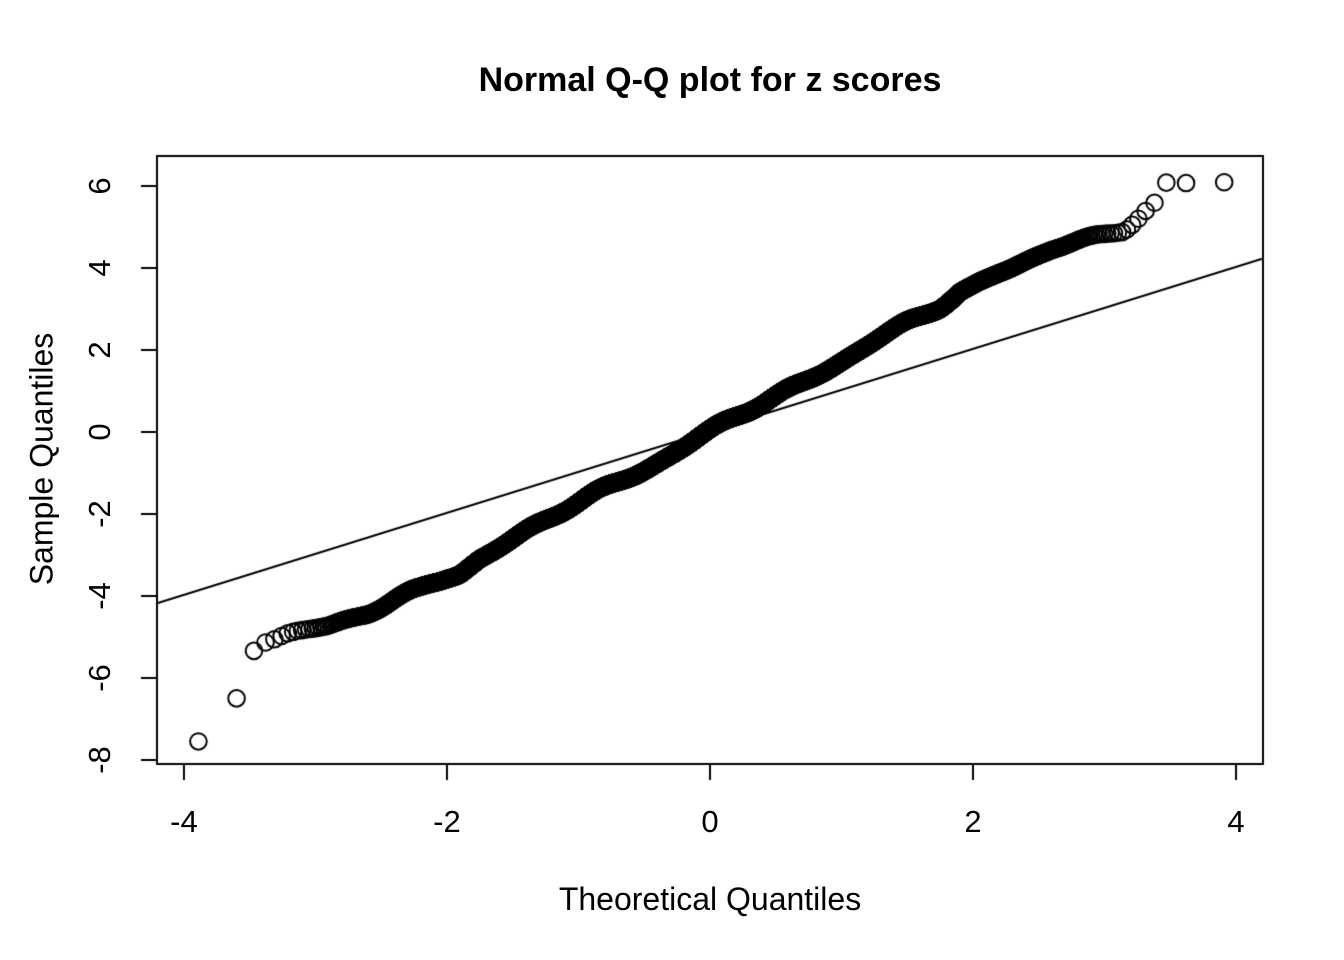 The height and width of the screenshot is (960, 1344). What do you see at coordinates (447, 821) in the screenshot?
I see `x-tick-label: -2` at bounding box center [447, 821].